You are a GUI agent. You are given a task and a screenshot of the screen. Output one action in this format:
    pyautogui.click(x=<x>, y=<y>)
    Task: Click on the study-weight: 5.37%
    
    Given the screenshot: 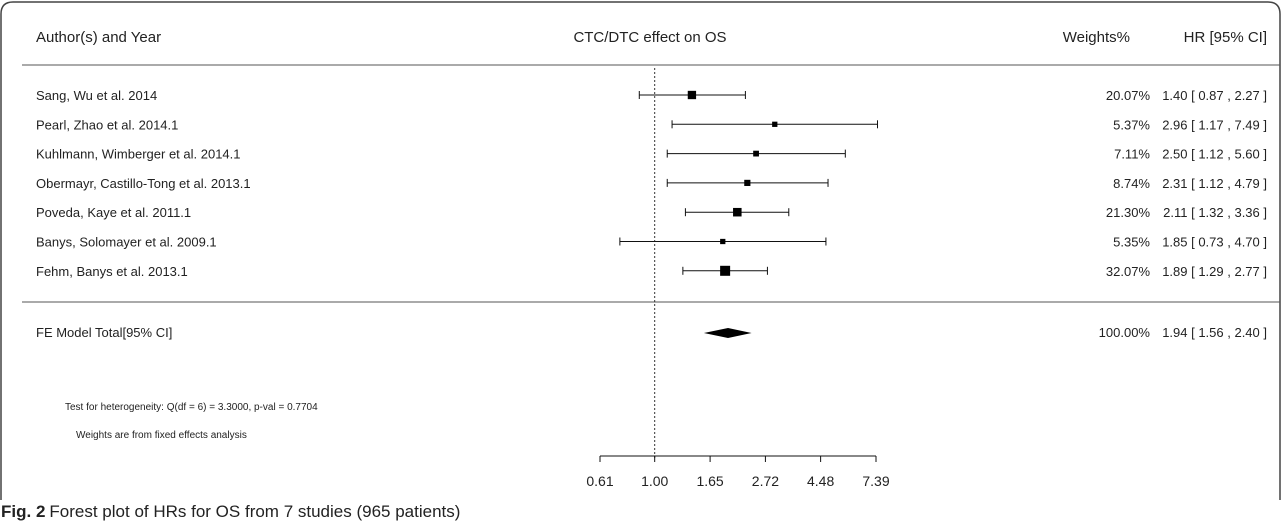 What is the action you would take?
    pyautogui.click(x=1131, y=124)
    